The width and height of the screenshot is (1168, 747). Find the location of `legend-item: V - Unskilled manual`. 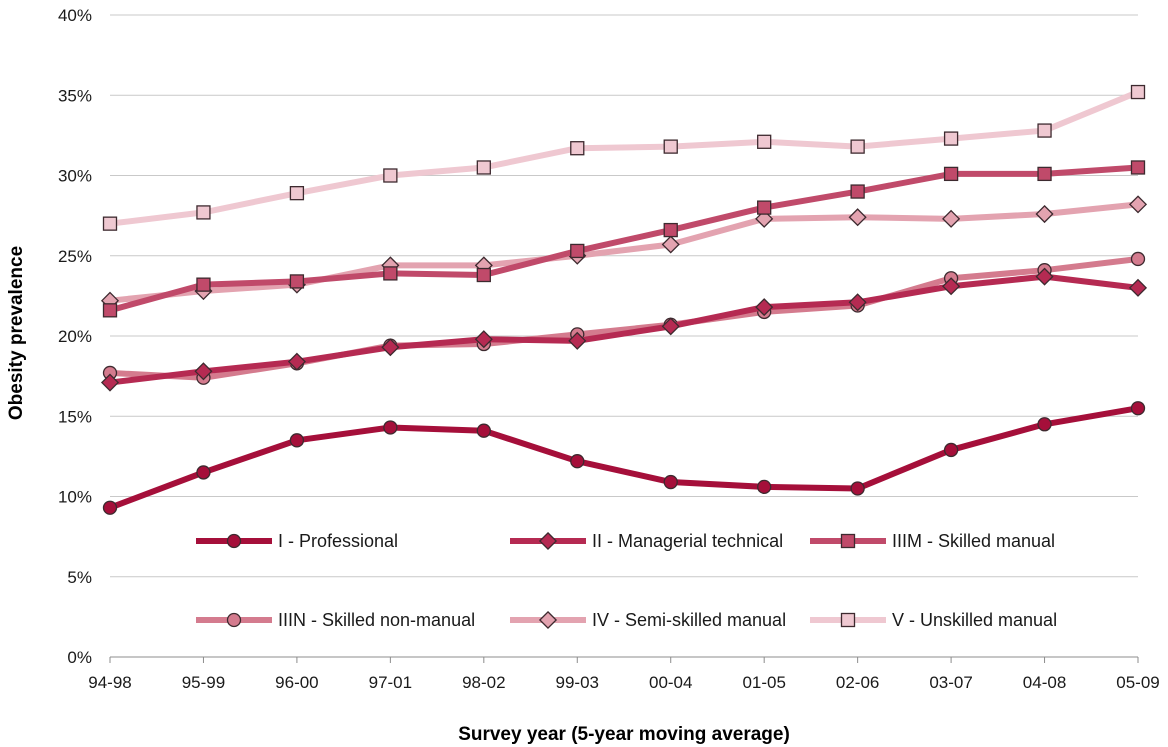

legend-item: V - Unskilled manual is located at coordinates (933, 620).